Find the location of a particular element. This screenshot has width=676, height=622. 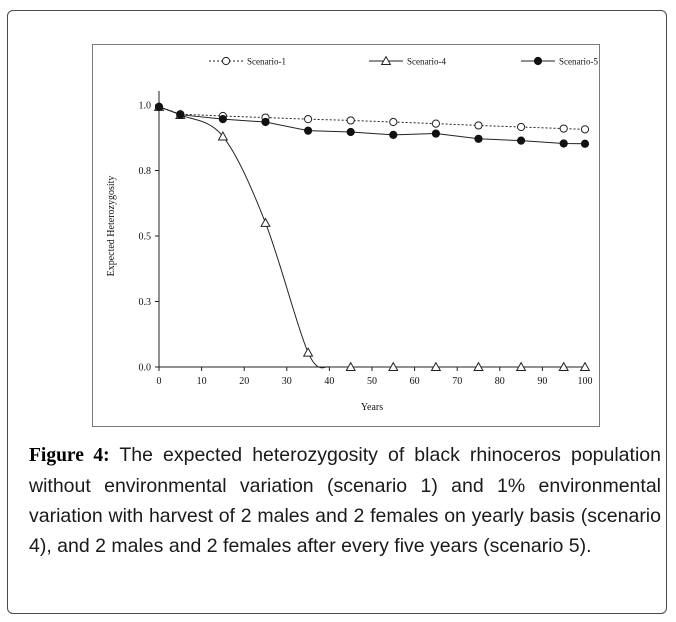

legend-label: Scenario-1 is located at coordinates (266, 62).